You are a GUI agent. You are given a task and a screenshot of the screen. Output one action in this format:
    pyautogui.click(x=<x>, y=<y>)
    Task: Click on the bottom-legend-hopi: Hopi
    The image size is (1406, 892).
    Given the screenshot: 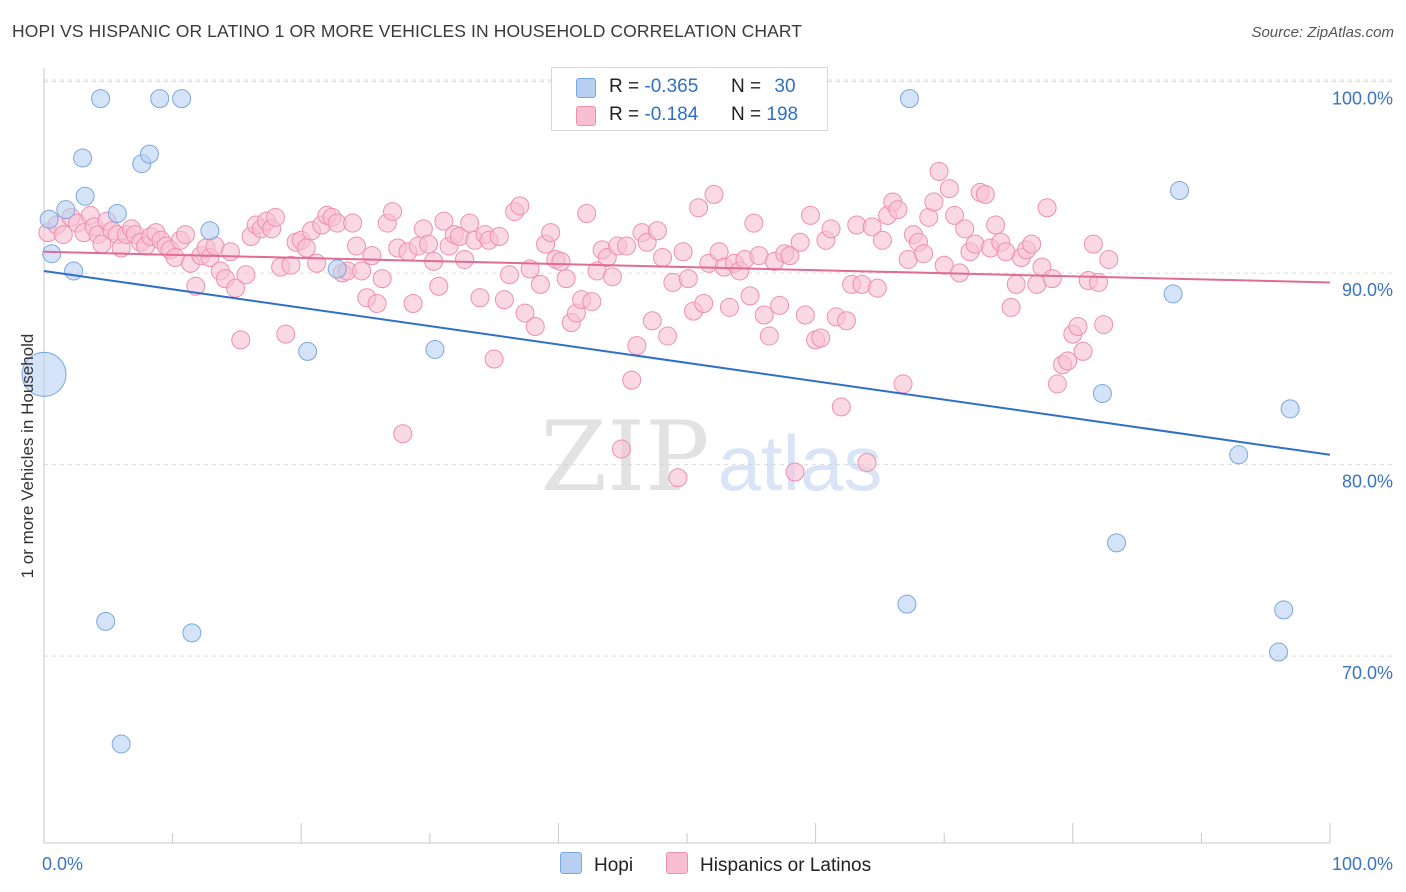 What is the action you would take?
    pyautogui.click(x=596, y=864)
    